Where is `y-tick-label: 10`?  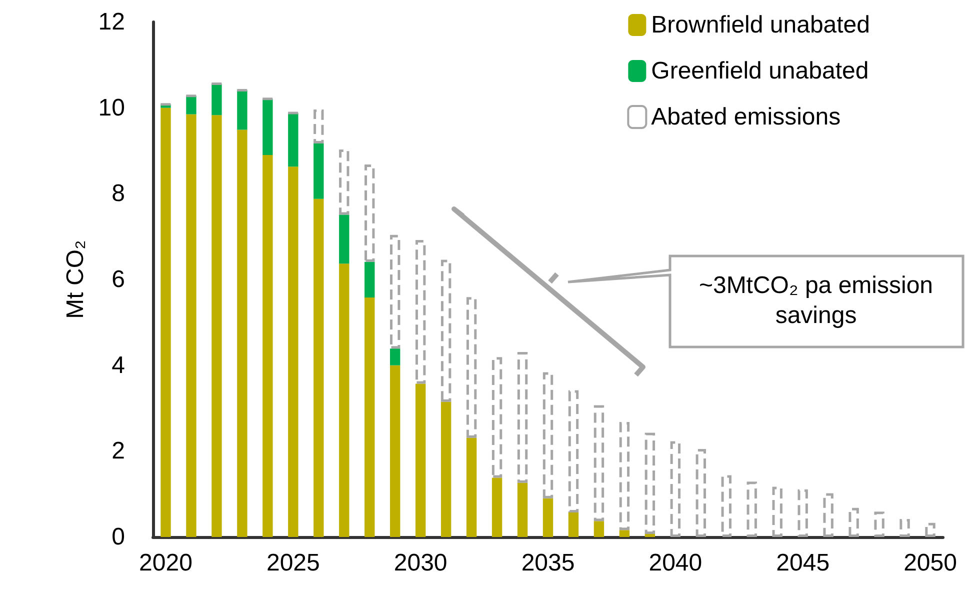
y-tick-label: 10 is located at coordinates (111, 108).